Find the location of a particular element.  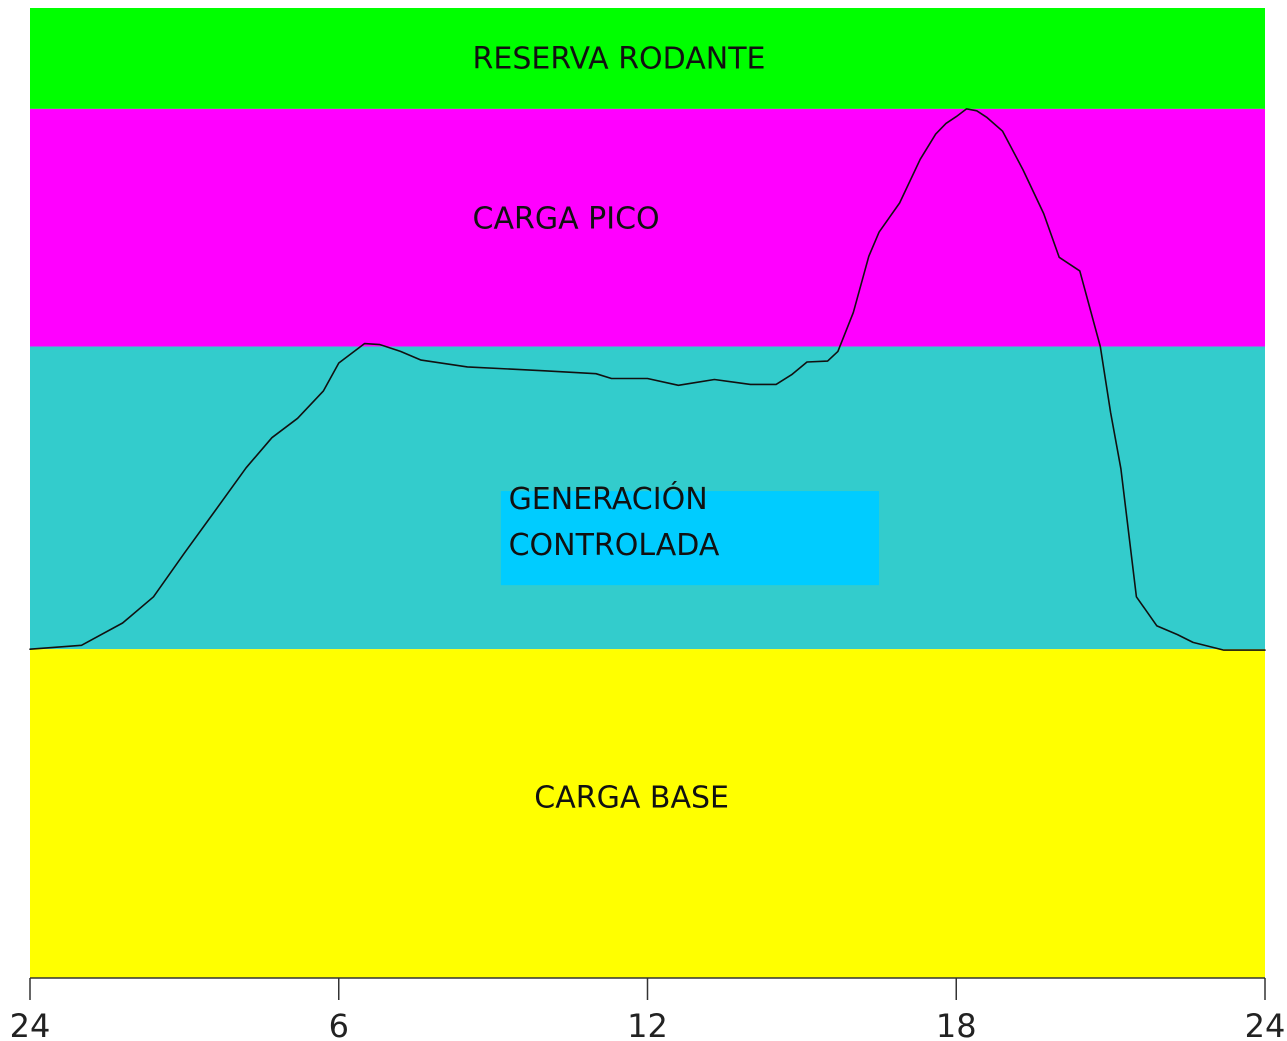

x-tick-label-1: 6 is located at coordinates (339, 1024).